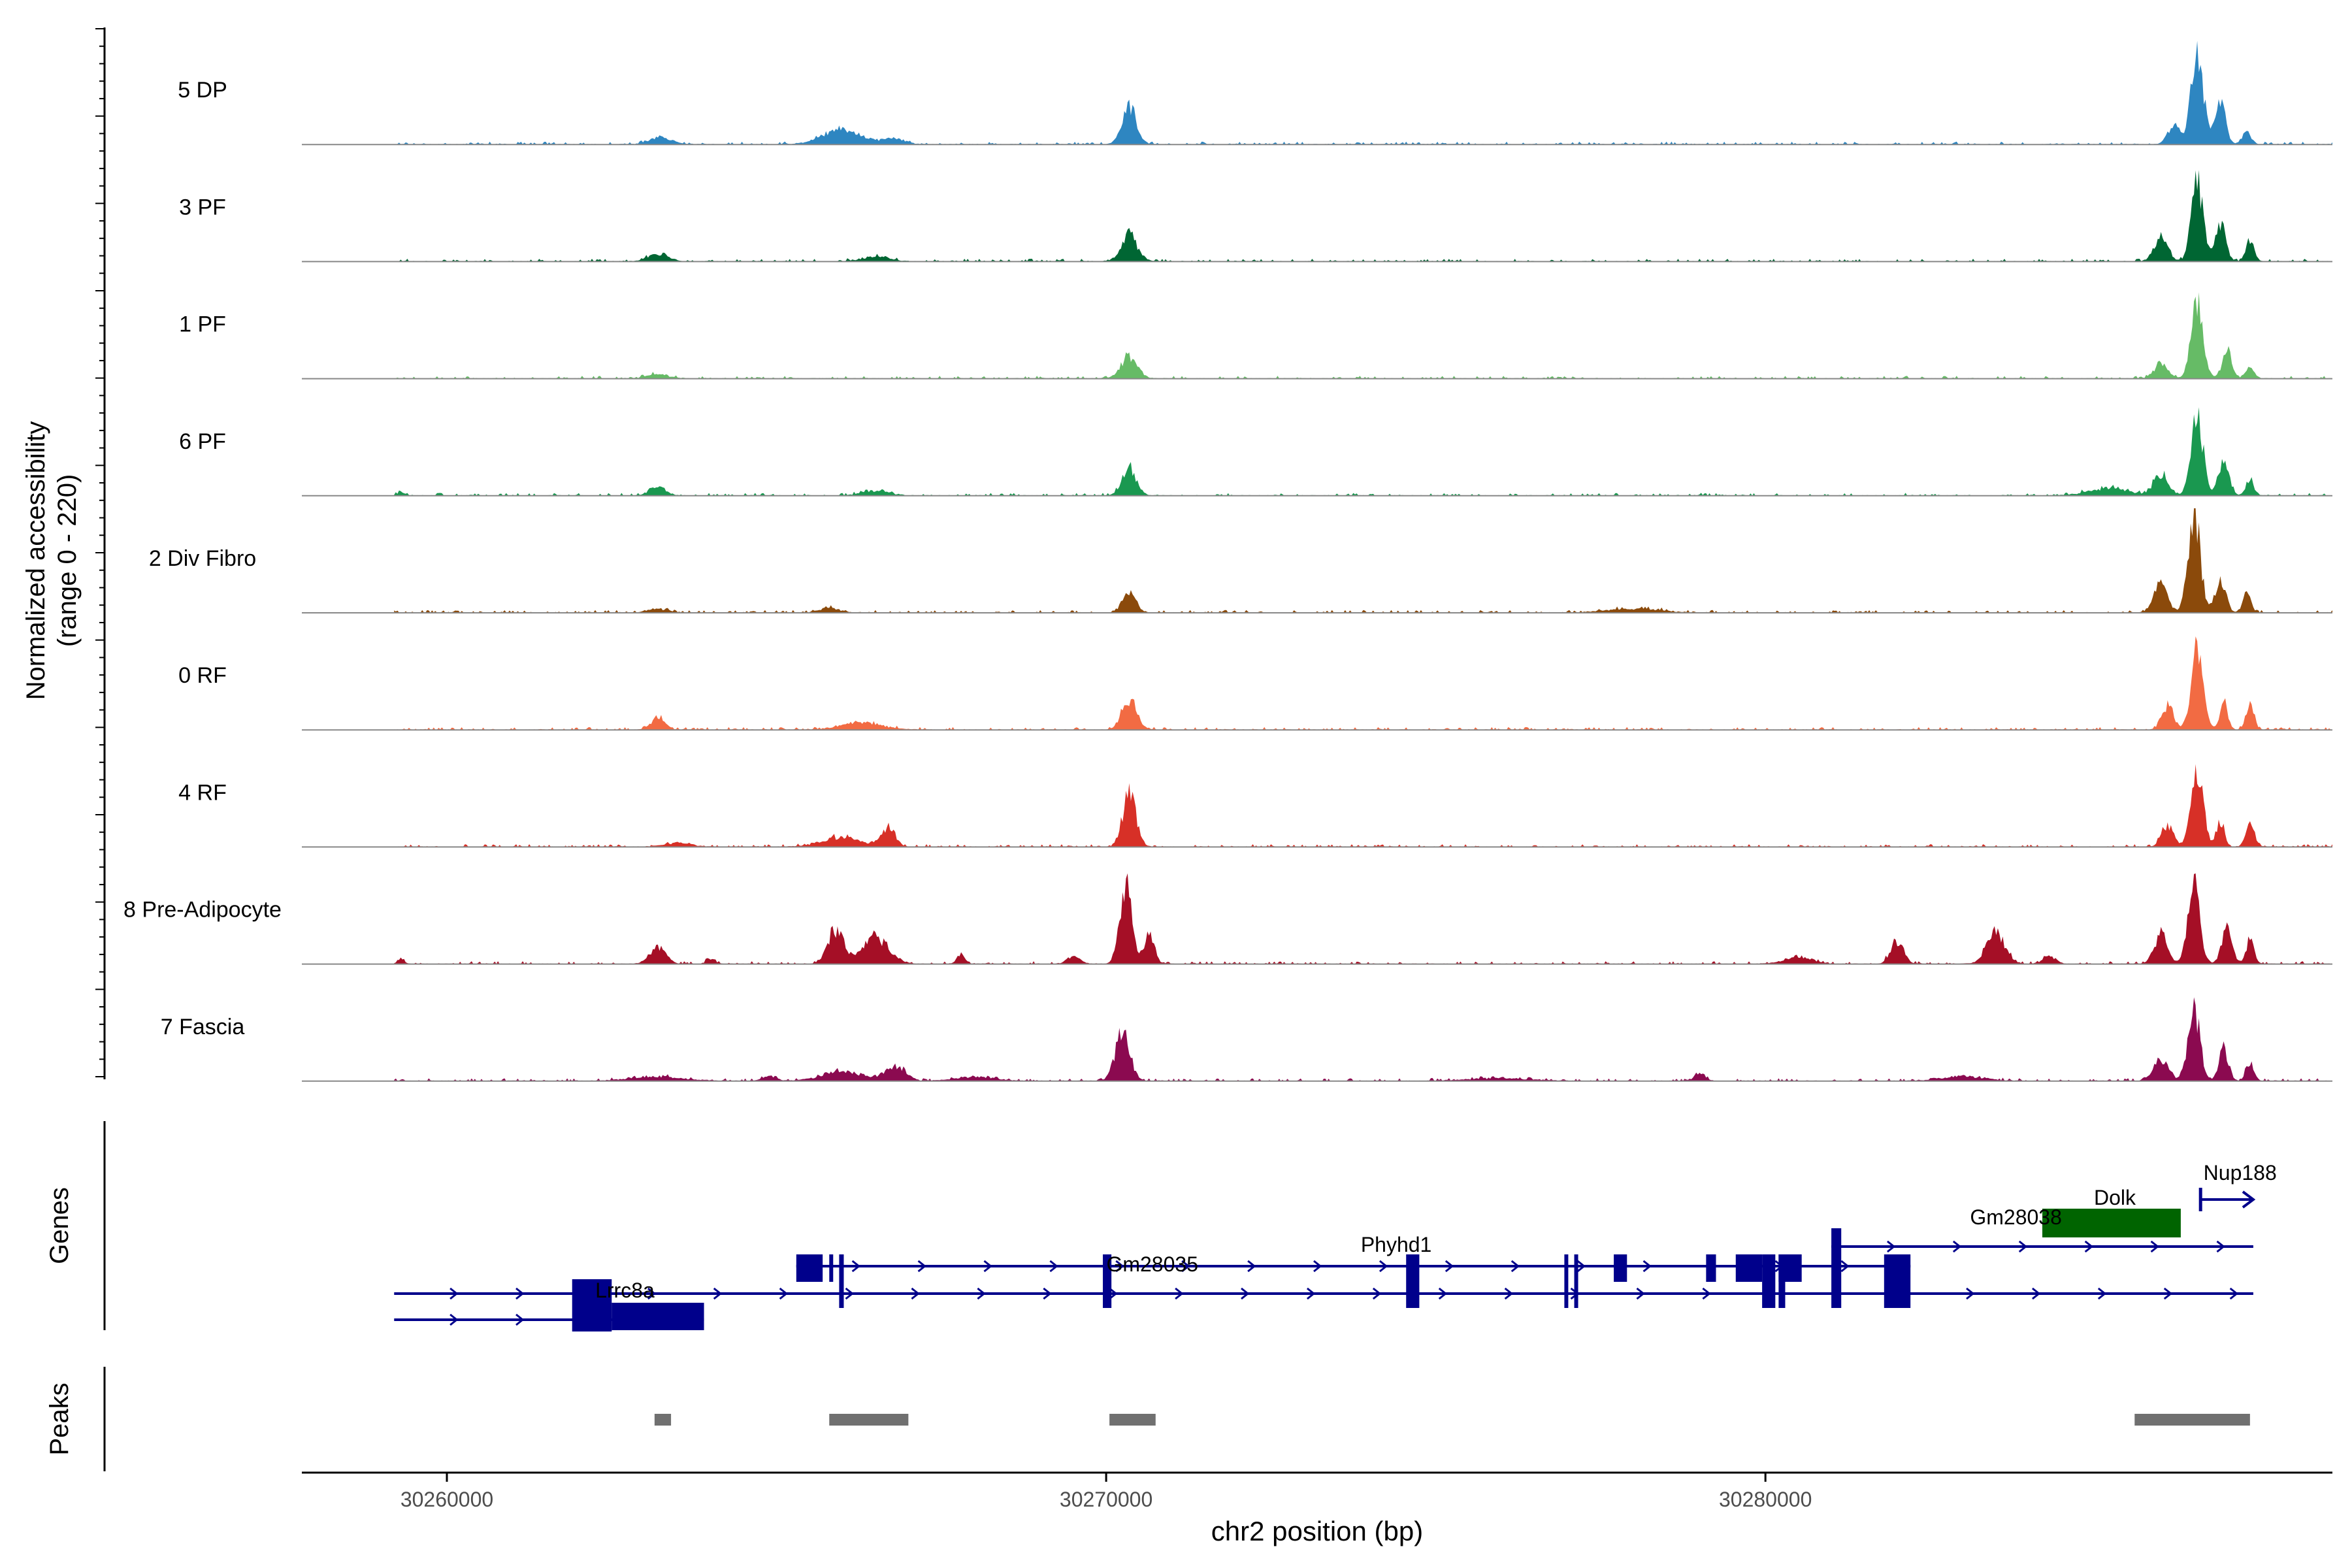 The height and width of the screenshot is (1568, 2352). I want to click on x-axis-ticks: 30260000 30270000 30280000, so click(1106, 1492).